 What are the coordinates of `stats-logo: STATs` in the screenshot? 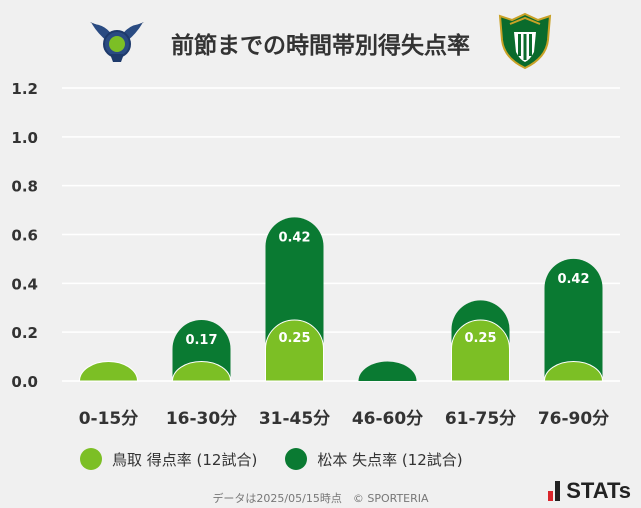 It's located at (589, 491).